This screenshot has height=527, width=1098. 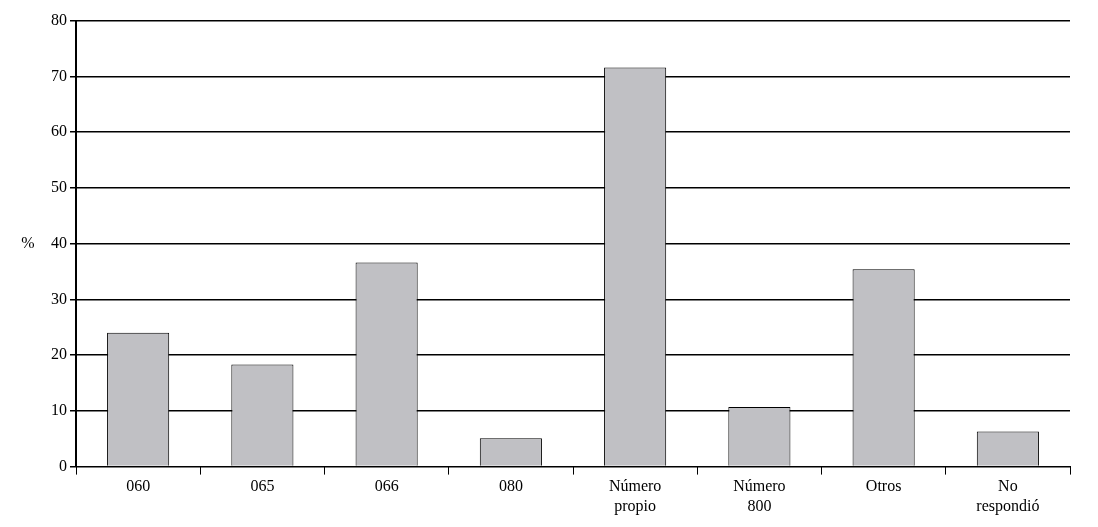 What do you see at coordinates (262, 486) in the screenshot?
I see `x-tick-label: 065` at bounding box center [262, 486].